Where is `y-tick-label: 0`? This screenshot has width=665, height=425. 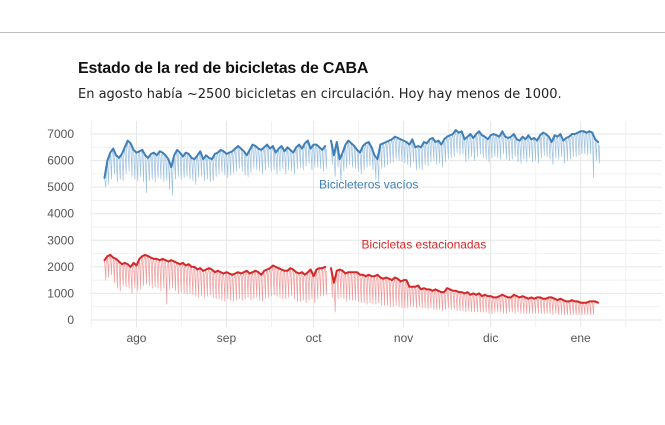 y-tick-label: 0 is located at coordinates (70, 320).